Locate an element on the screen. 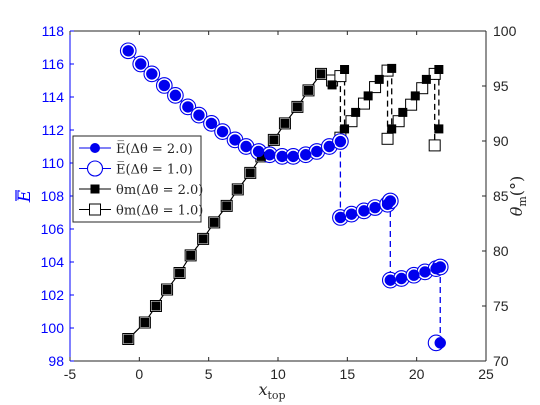 This screenshot has height=405, width=540. x-axis-label: xtop is located at coordinates (271, 391).